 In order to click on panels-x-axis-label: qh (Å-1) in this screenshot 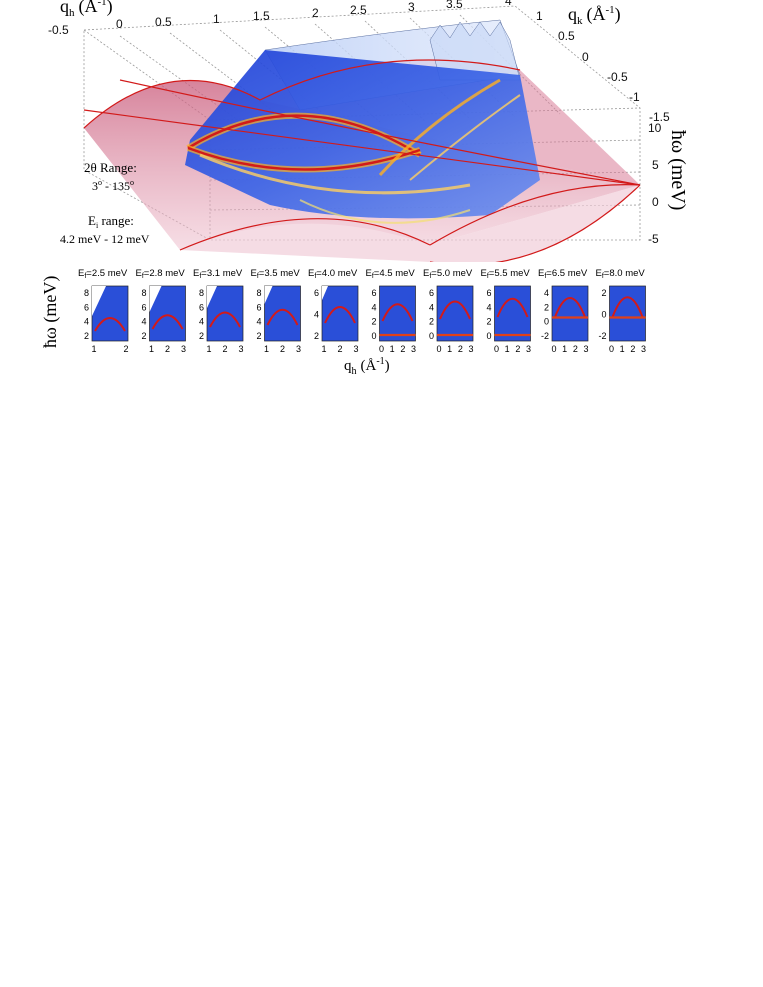, I will do `click(367, 366)`.